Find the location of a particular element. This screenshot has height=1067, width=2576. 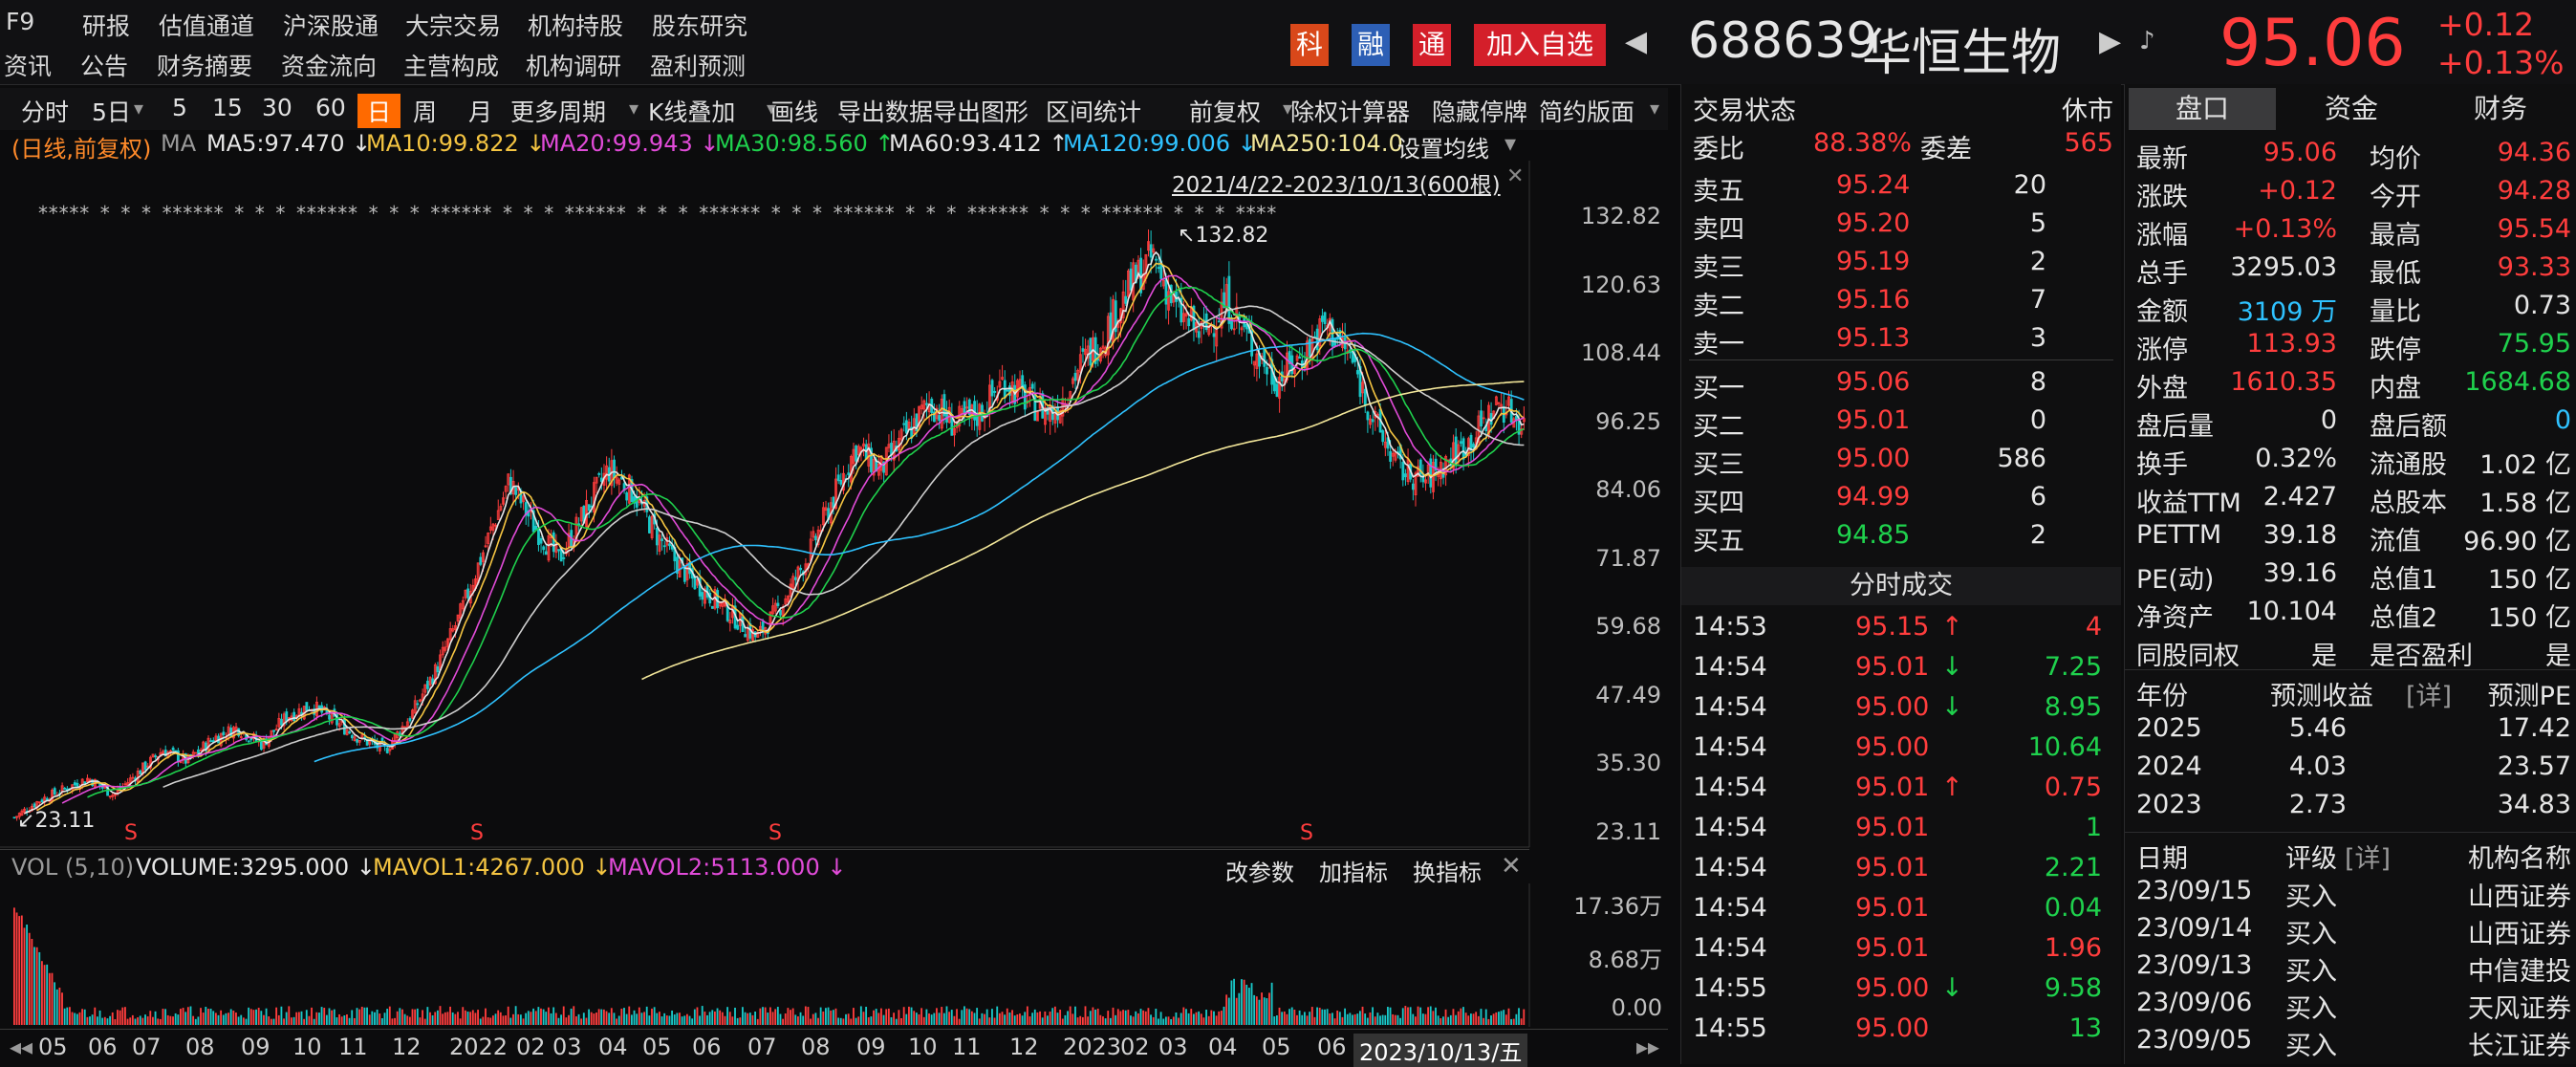

toolbar-item: 画线 is located at coordinates (795, 112).